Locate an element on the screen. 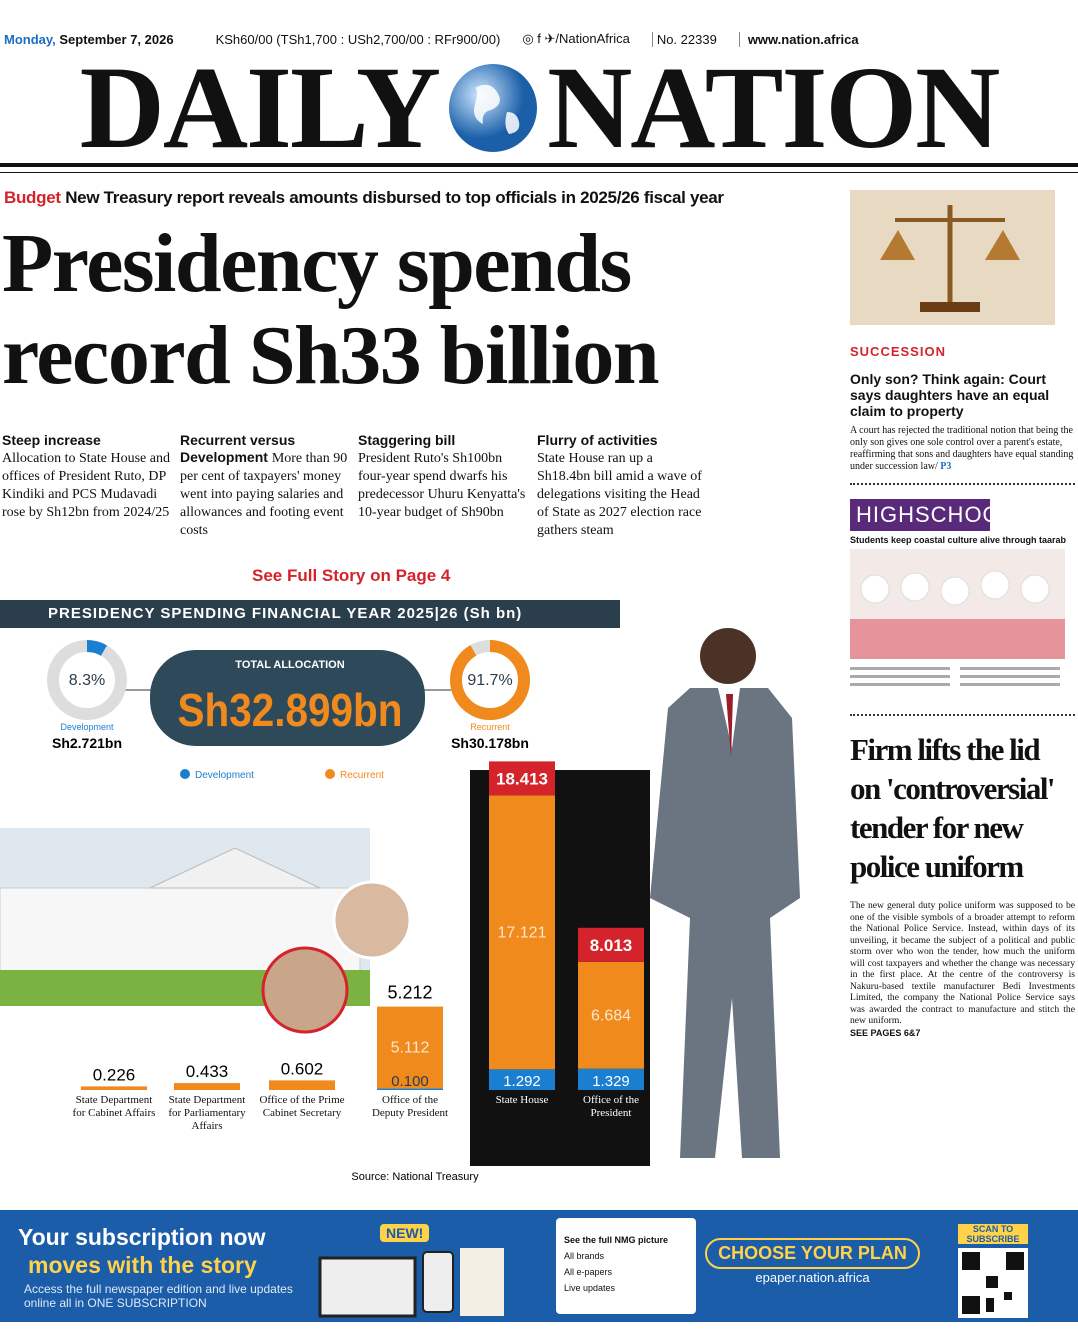 This screenshot has width=1078, height=1330. total-pill is located at coordinates (287, 698).